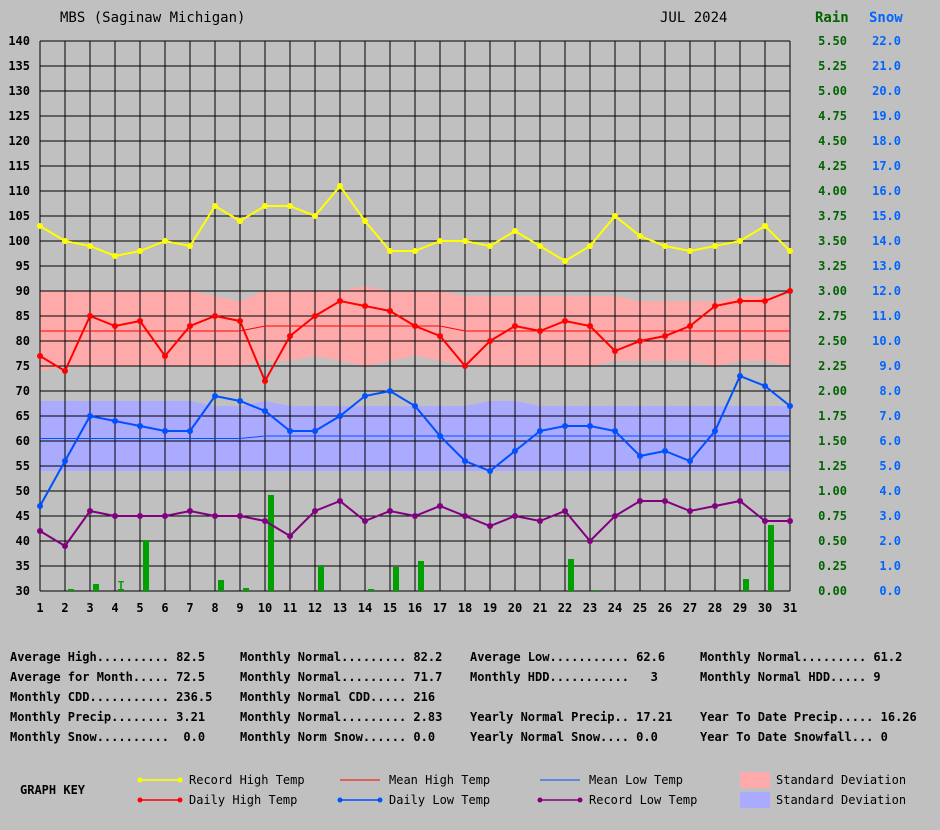 The image size is (940, 830). What do you see at coordinates (365, 608) in the screenshot?
I see `day-tick-label: 14` at bounding box center [365, 608].